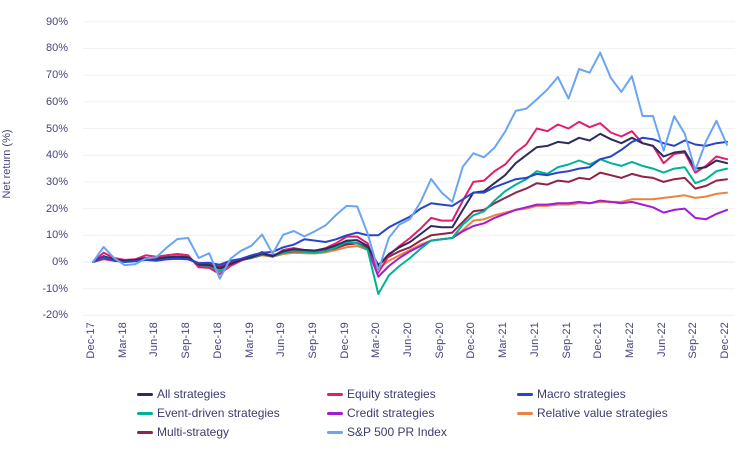 This screenshot has width=741, height=450. I want to click on x-tick-label: Mar-22, so click(630, 340).